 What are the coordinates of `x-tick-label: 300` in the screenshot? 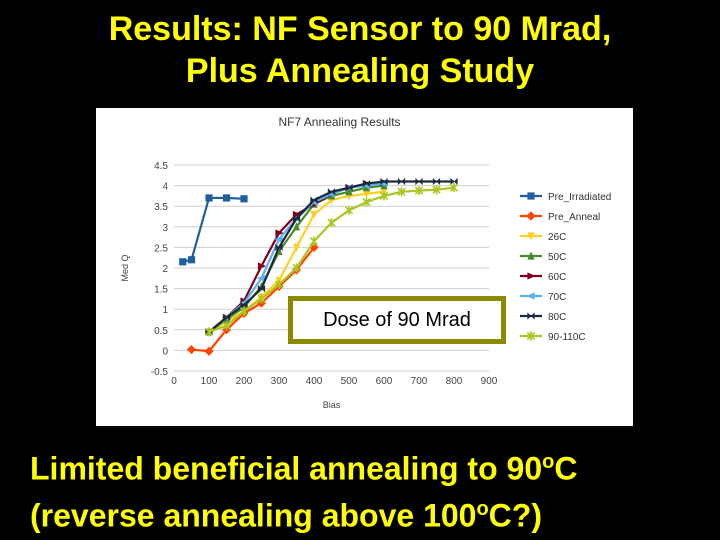 It's located at (279, 381).